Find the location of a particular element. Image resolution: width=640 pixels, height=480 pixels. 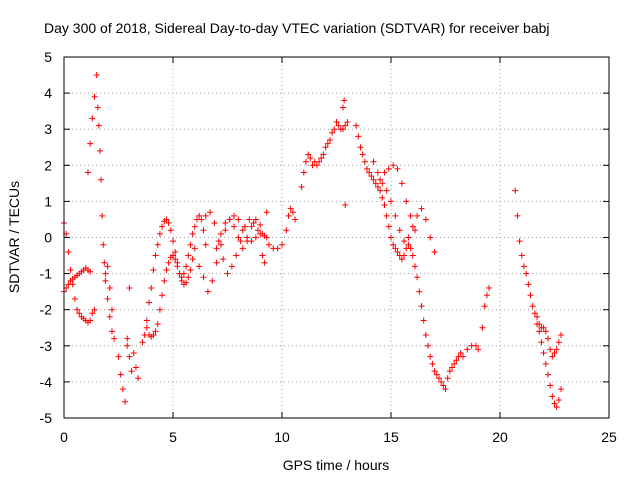

y-tick-label: -1 is located at coordinates (46, 274).